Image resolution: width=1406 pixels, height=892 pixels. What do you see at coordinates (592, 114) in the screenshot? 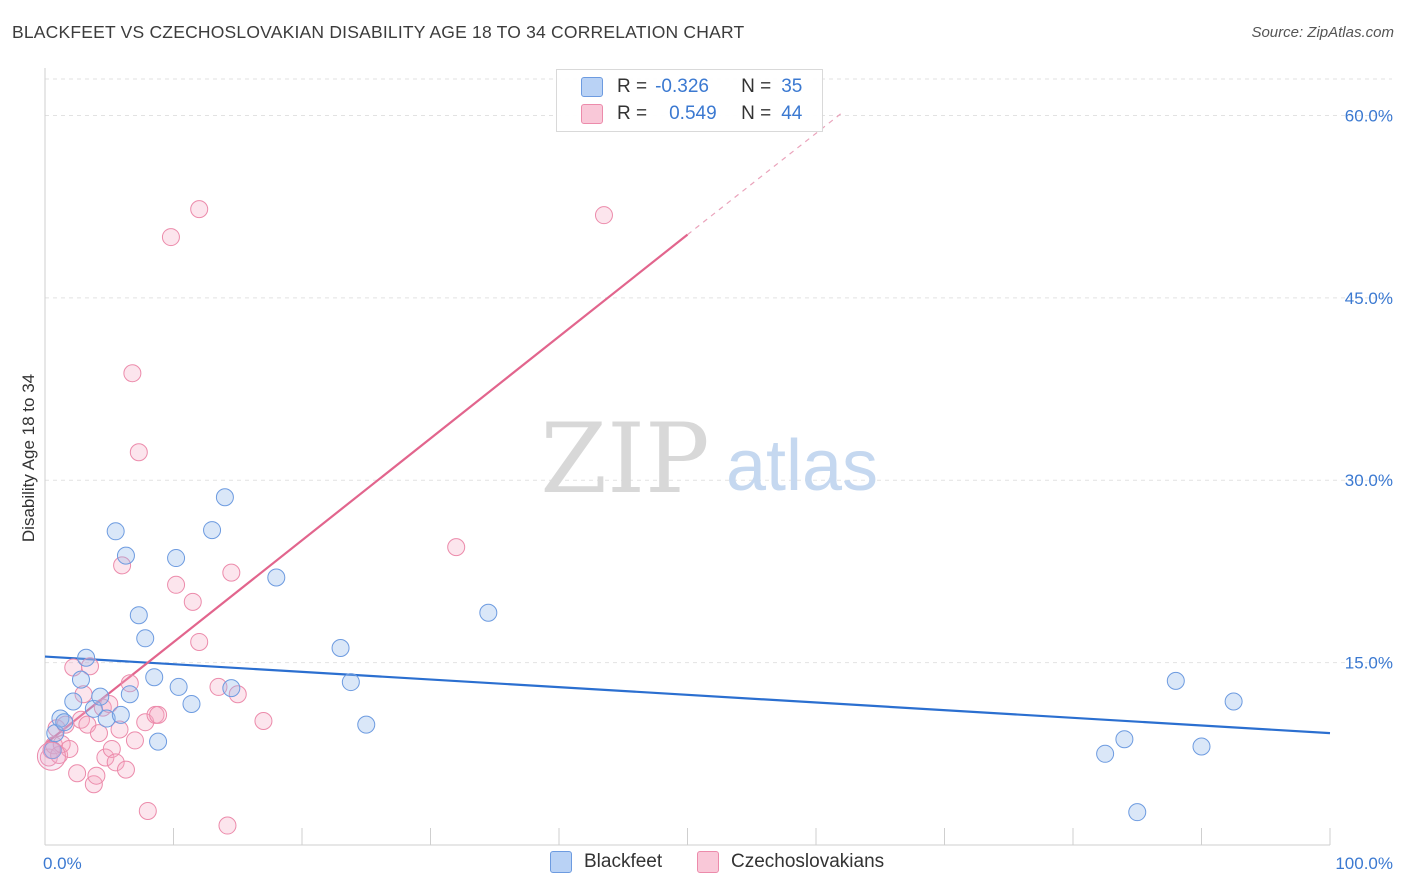
I see `legend-swatch-czechoslovakians` at bounding box center [592, 114].